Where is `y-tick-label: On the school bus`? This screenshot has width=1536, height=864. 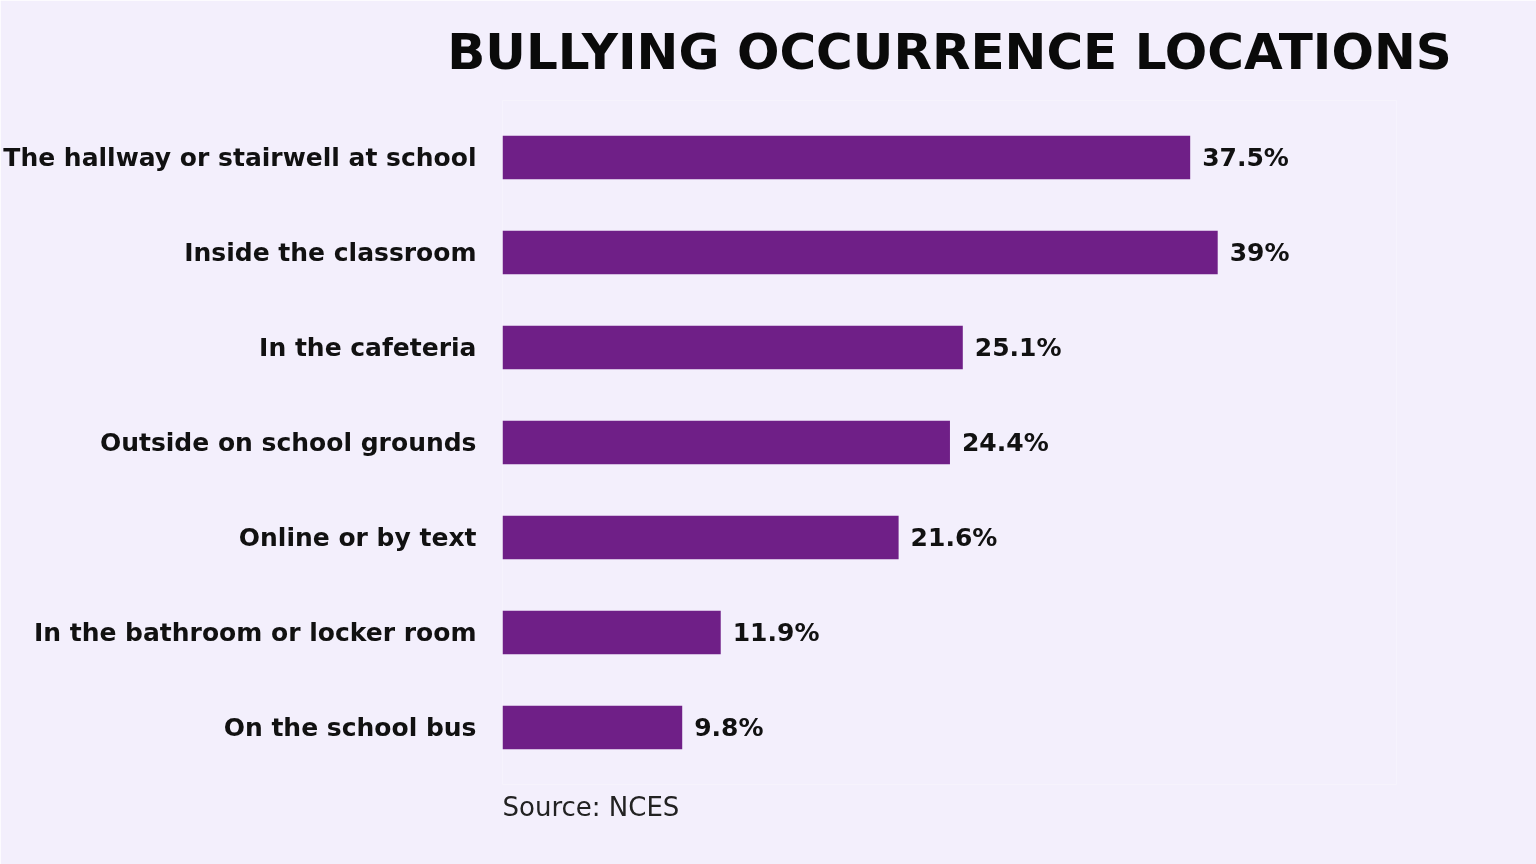 y-tick-label: On the school bus is located at coordinates (350, 727).